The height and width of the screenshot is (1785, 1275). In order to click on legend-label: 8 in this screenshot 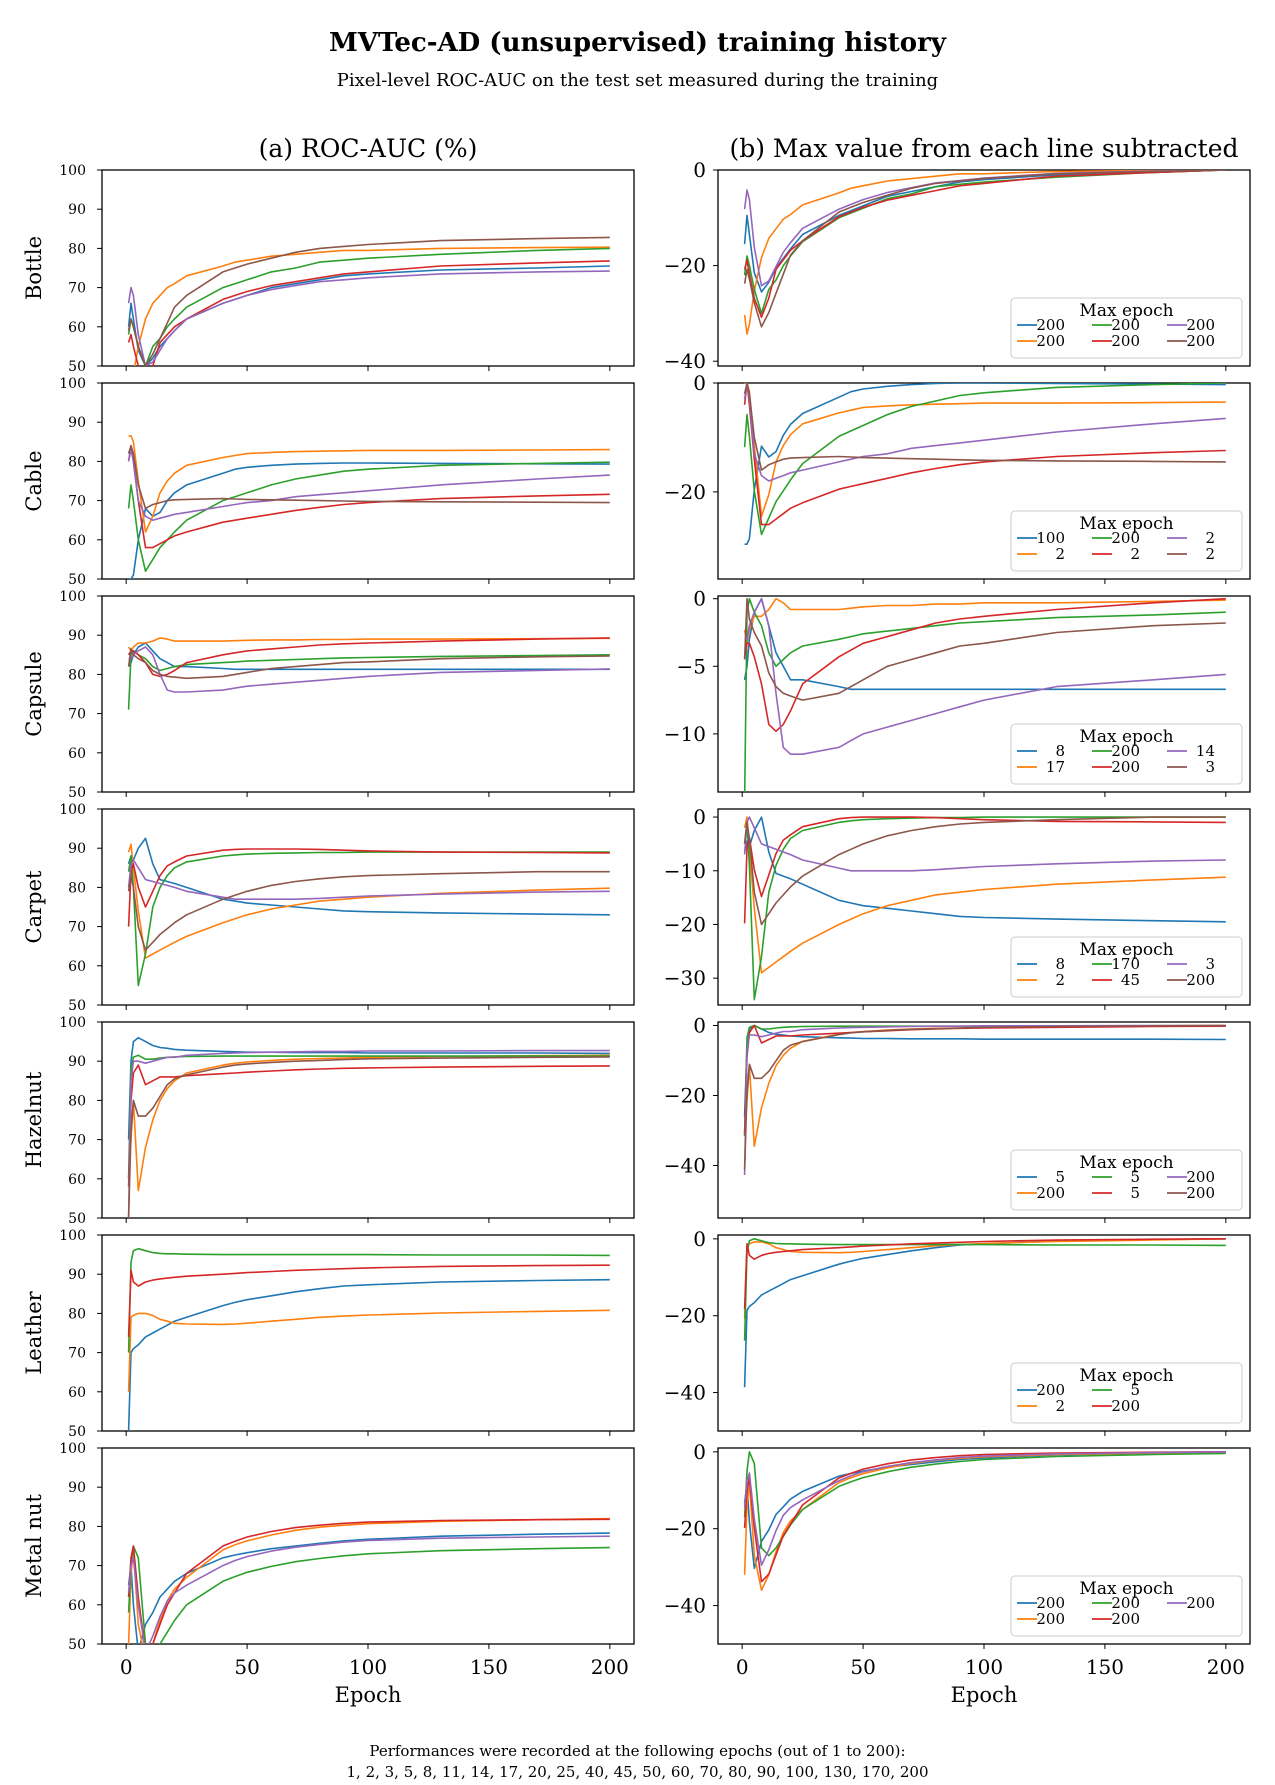, I will do `click(1060, 964)`.